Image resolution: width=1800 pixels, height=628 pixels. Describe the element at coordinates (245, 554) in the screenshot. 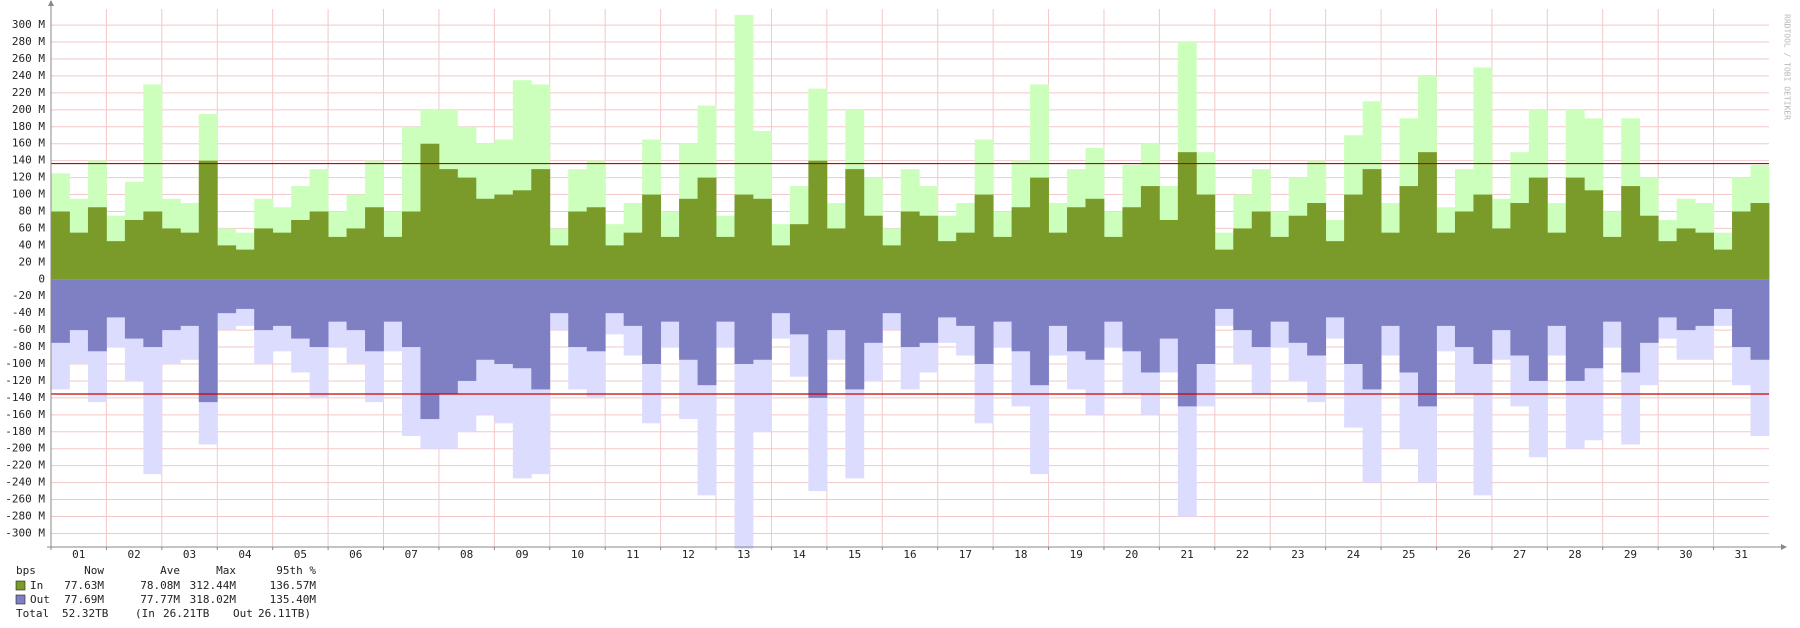

I see `x-tick-label: 04` at that location.